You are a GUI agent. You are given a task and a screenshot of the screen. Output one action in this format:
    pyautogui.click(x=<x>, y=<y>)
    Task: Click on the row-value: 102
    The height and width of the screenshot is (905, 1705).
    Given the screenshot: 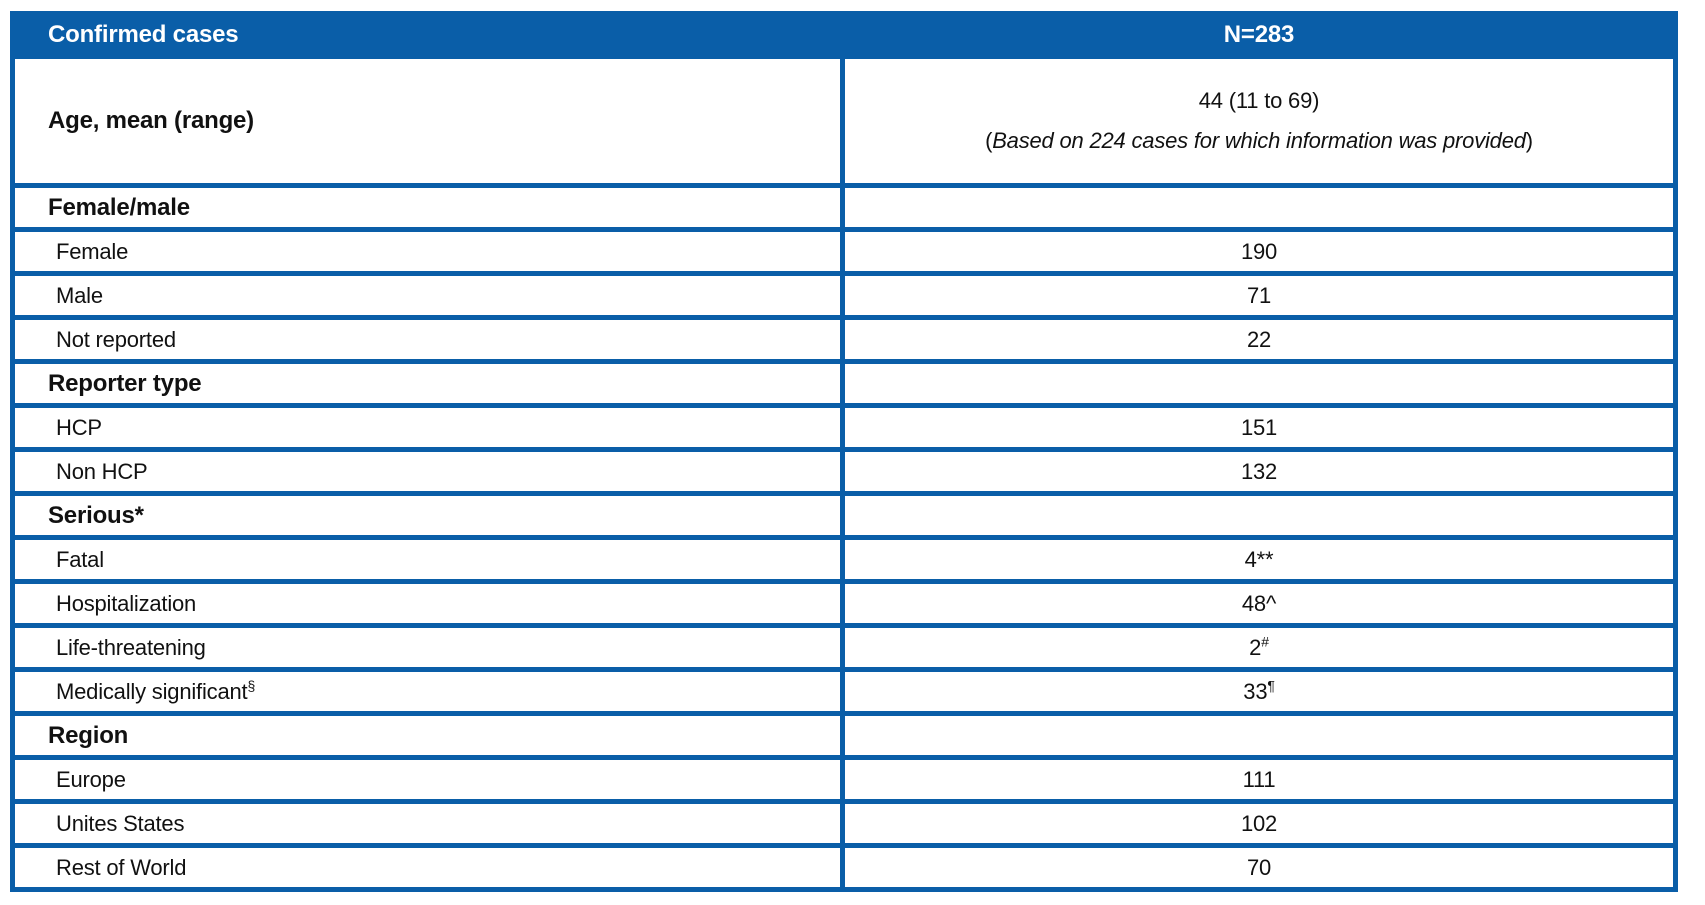 What is the action you would take?
    pyautogui.click(x=1259, y=823)
    